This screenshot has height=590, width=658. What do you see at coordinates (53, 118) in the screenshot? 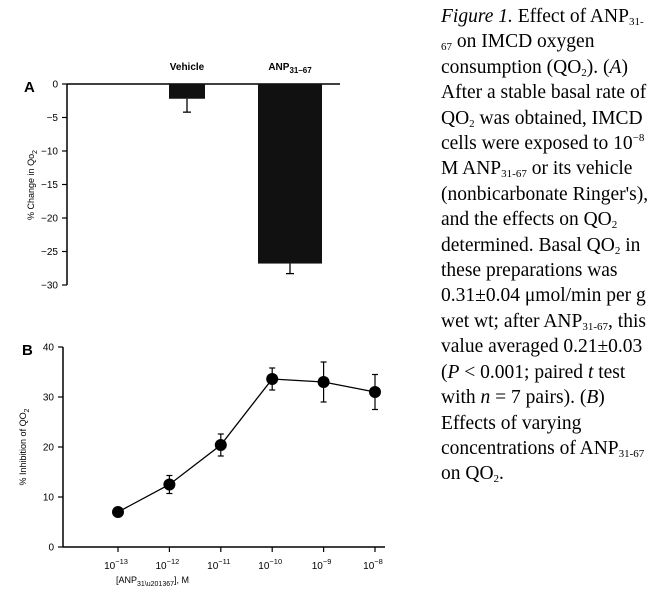
I see `panel-a-y-tick-label: −5` at bounding box center [53, 118].